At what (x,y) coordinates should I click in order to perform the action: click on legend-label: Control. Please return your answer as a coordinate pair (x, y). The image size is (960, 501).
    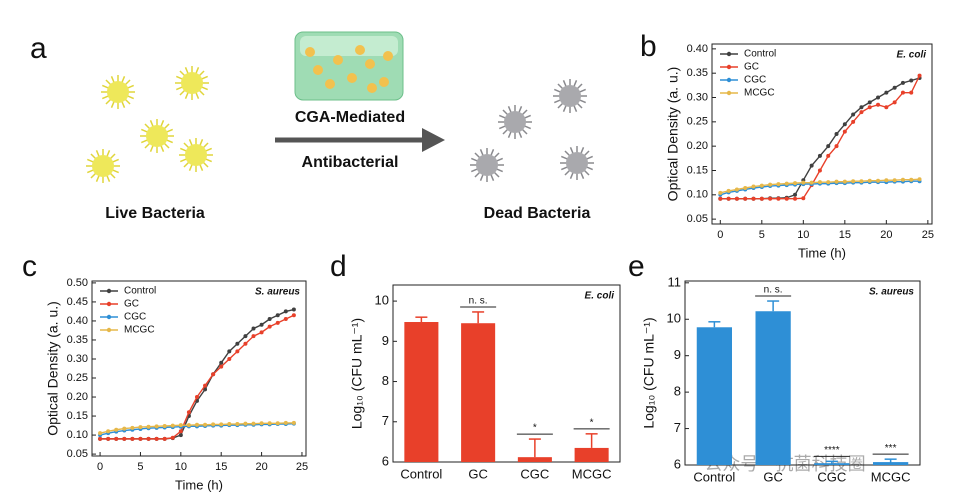
    Looking at the image, I should click on (140, 291).